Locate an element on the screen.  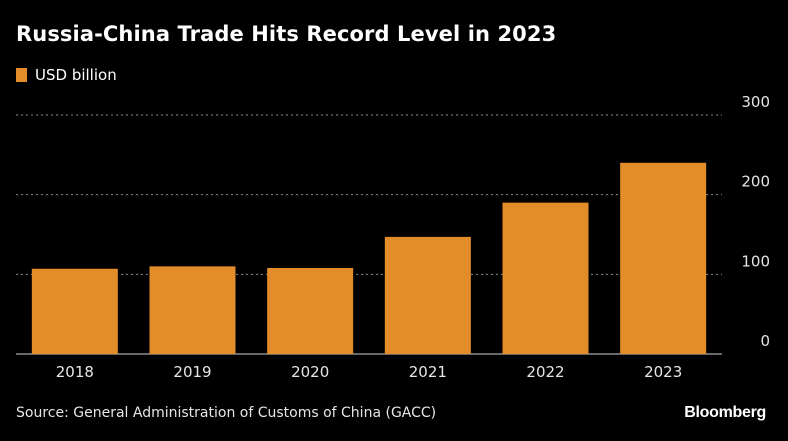
y-tick-label: 300 is located at coordinates (755, 102).